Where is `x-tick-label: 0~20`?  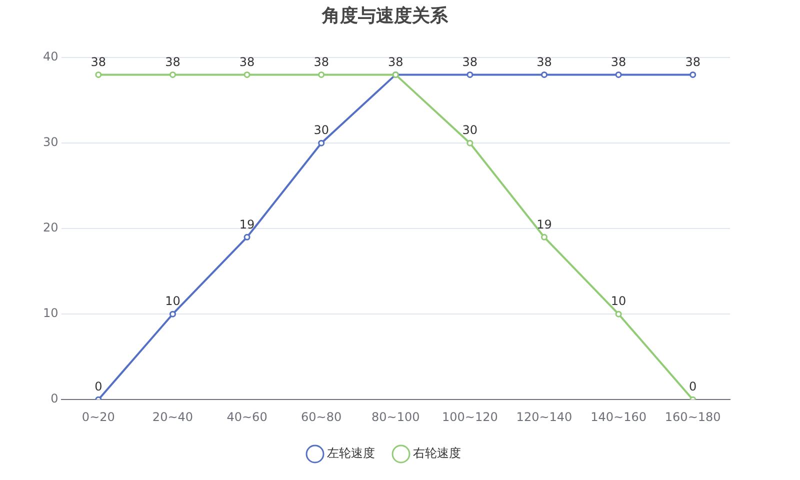 x-tick-label: 0~20 is located at coordinates (98, 417).